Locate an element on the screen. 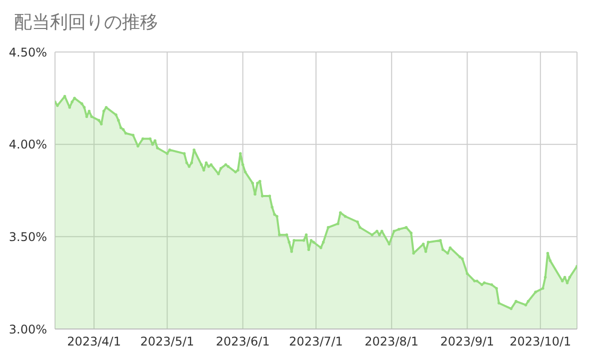  x-tick-label: 2023/7/1 is located at coordinates (316, 341).